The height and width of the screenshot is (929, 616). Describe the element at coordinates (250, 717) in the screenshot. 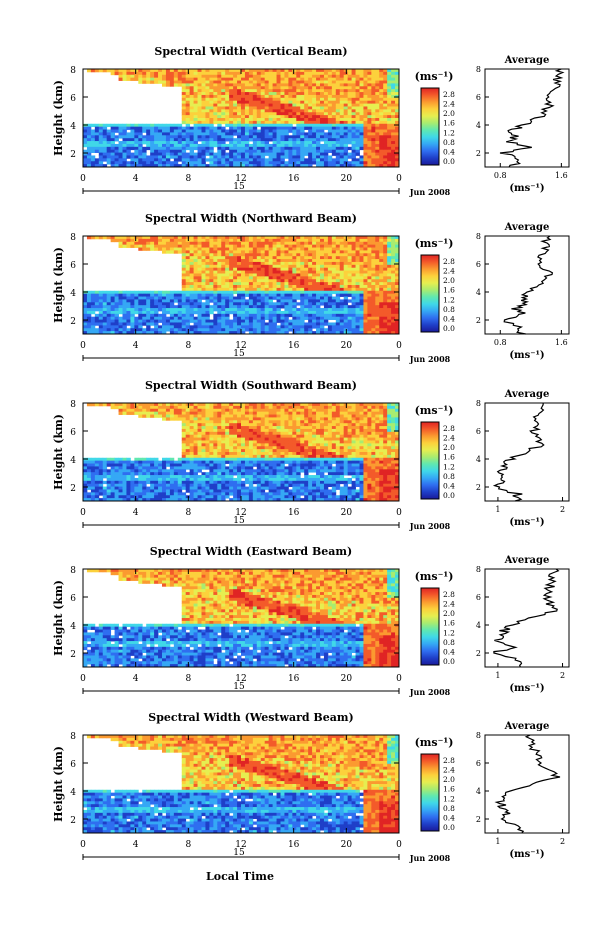

I see `panel-title: Spectral Width (Westward Beam)` at that location.